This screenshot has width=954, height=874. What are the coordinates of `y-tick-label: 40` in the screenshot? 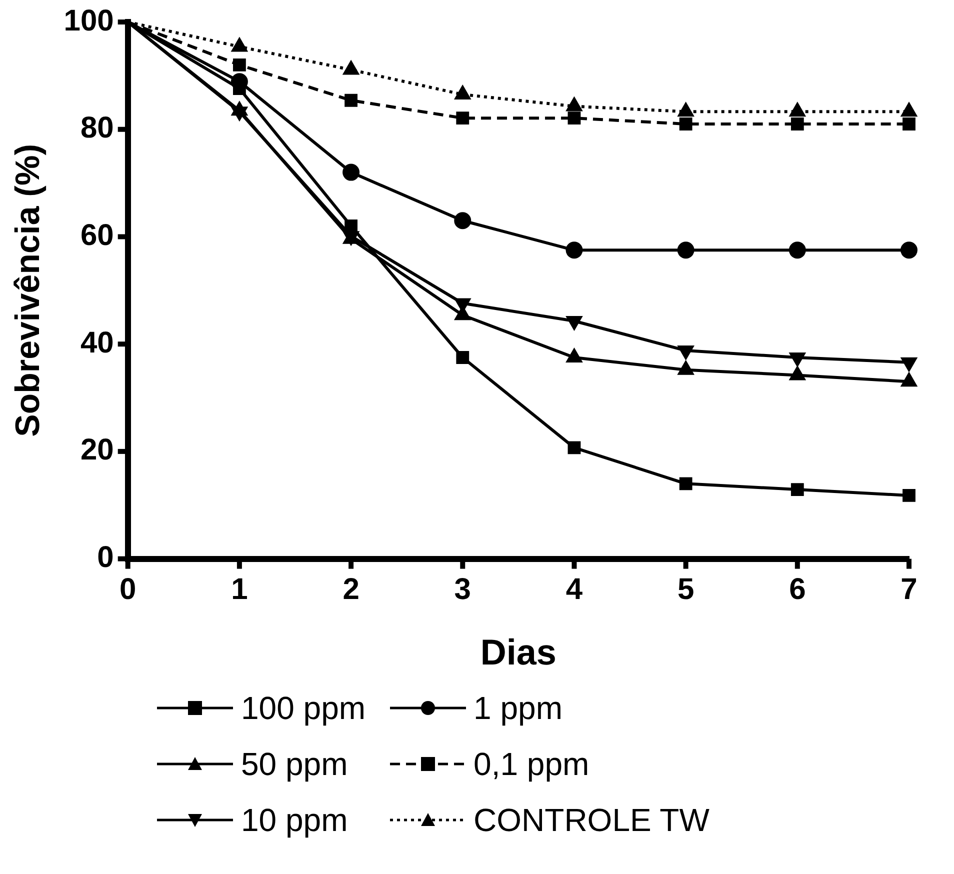 It's located at (97, 343).